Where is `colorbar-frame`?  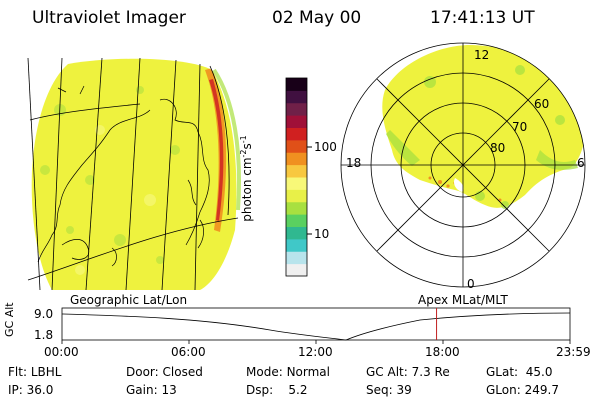 colorbar-frame is located at coordinates (296, 177).